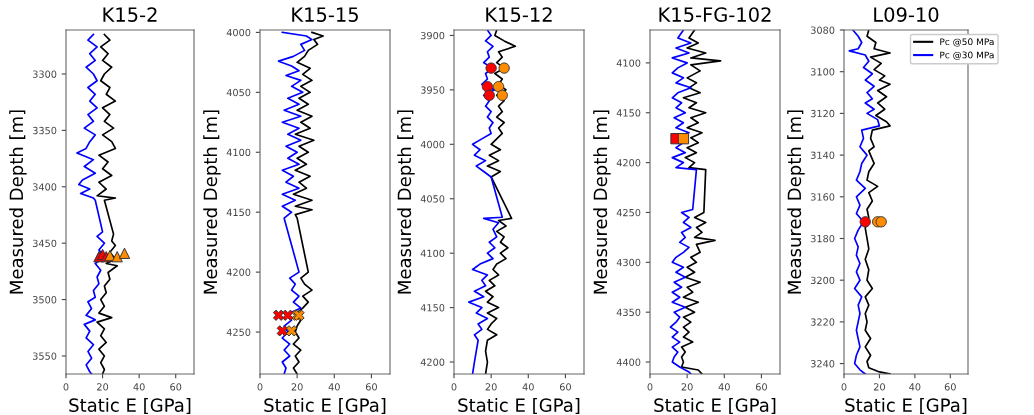  Describe the element at coordinates (44, 356) in the screenshot. I see `y-tick-label: 3550` at that location.